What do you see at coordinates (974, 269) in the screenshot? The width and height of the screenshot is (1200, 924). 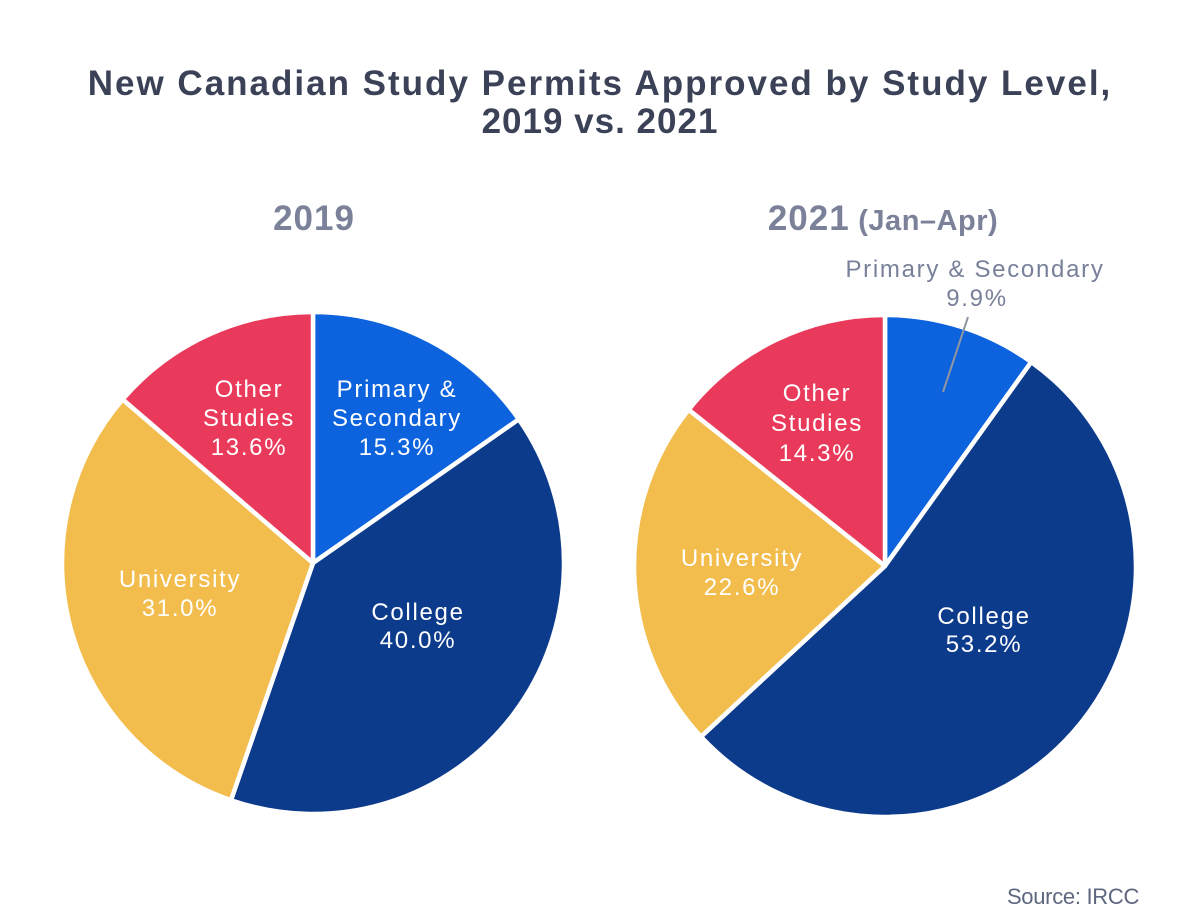 I see `svg-text: Primary & Secondary` at bounding box center [974, 269].